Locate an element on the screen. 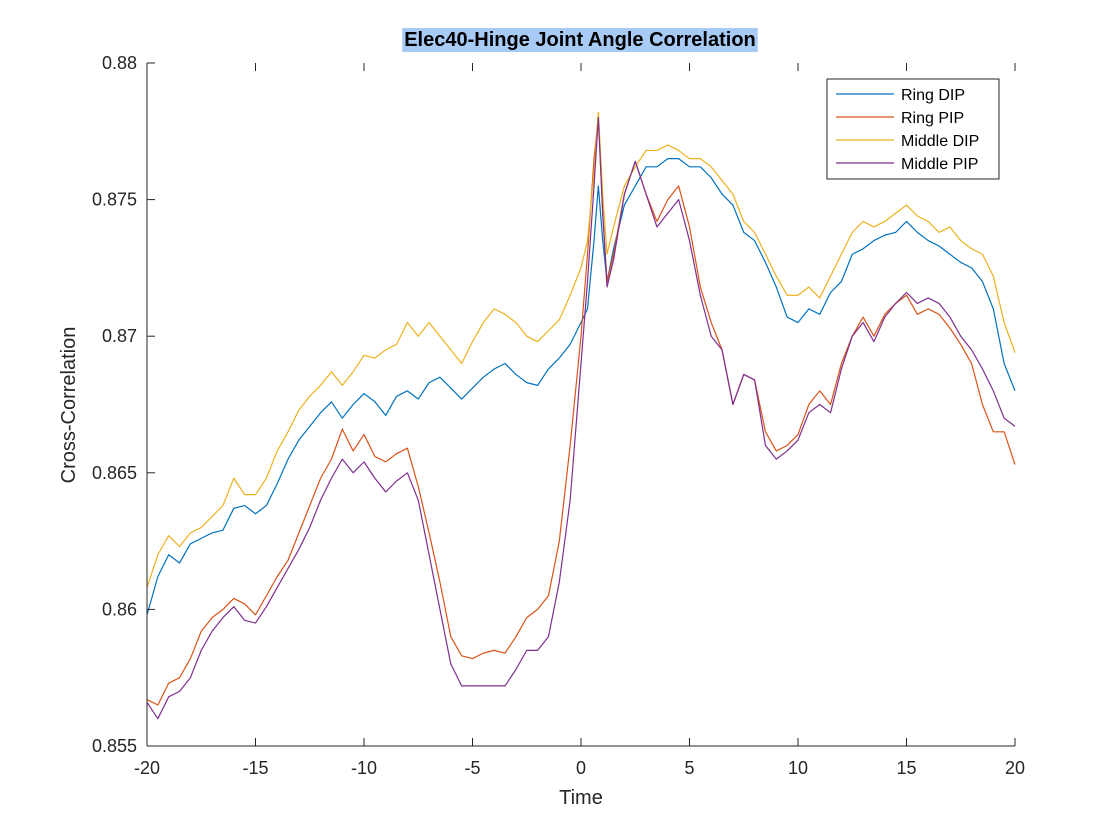 This screenshot has width=1120, height=840. y-axis-title: Cross-Correlation is located at coordinates (69, 405).